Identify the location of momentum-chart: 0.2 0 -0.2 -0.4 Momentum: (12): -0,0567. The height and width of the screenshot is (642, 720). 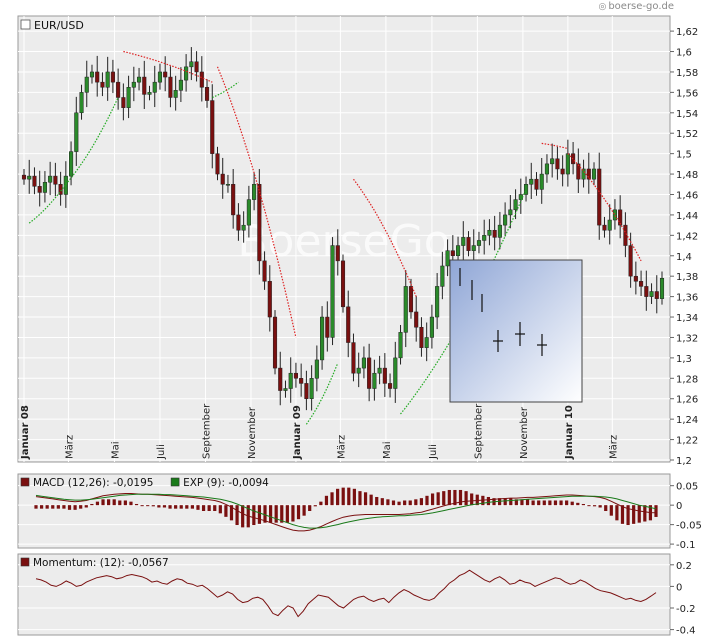
(360, 594).